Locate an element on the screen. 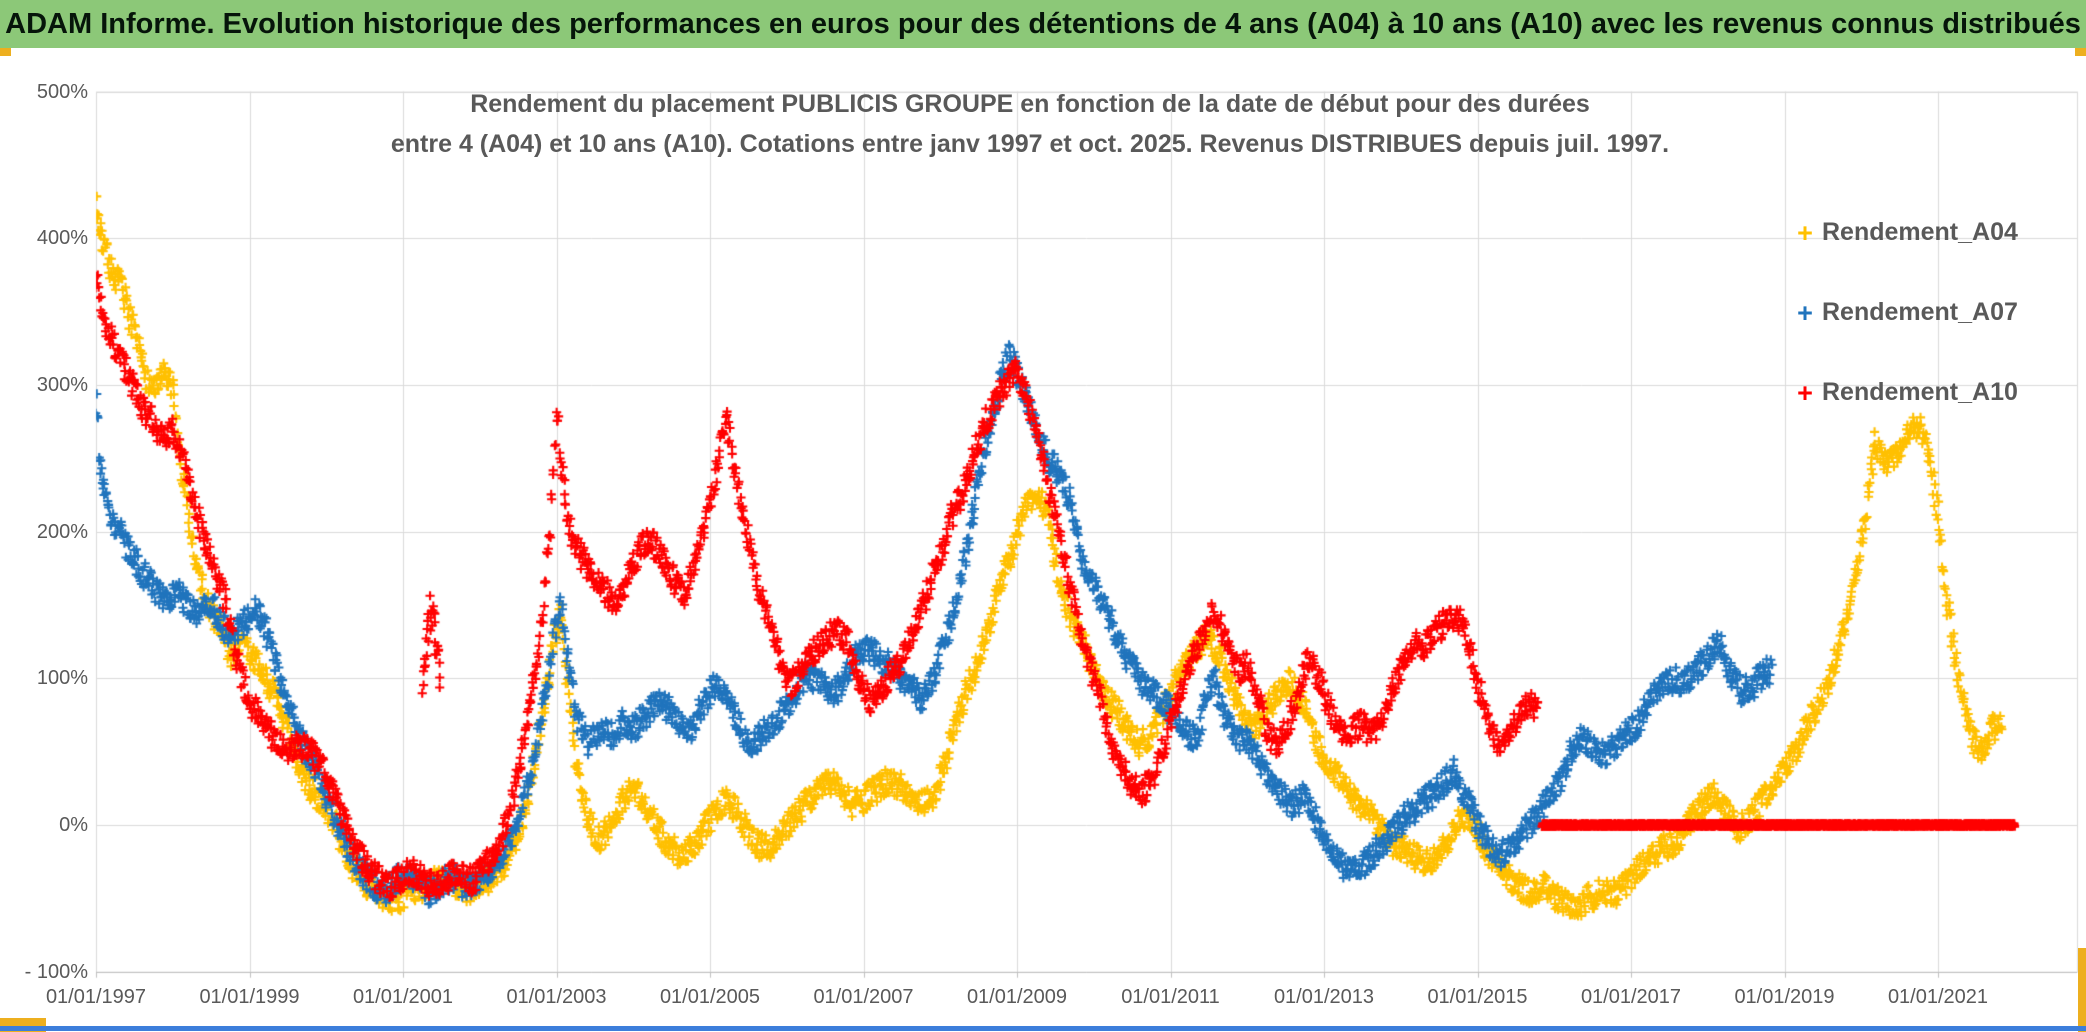 Image resolution: width=2086 pixels, height=1032 pixels. x-tick-label: 01/01/2021 is located at coordinates (1938, 997).